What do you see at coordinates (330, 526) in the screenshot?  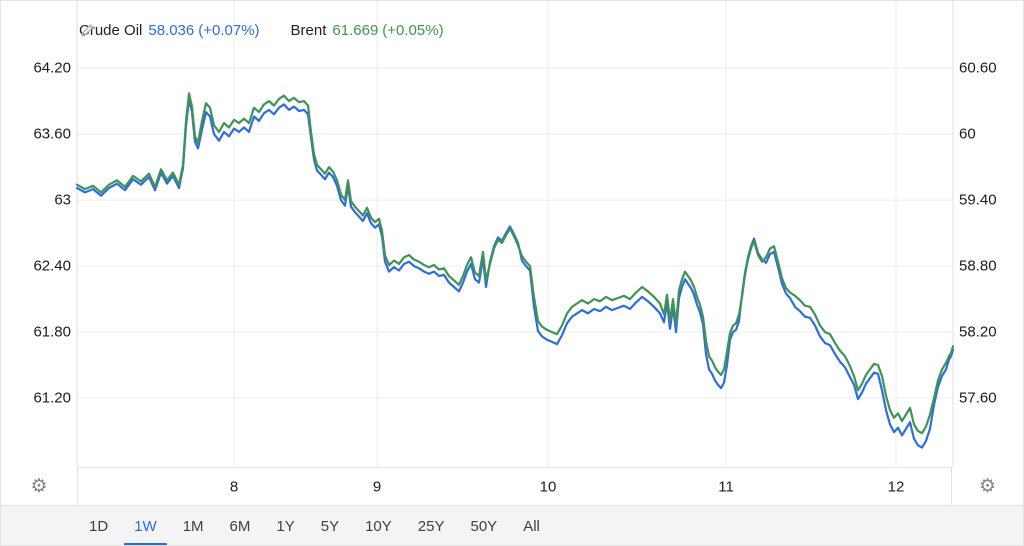 I see `range-tab-5y: 5Y` at bounding box center [330, 526].